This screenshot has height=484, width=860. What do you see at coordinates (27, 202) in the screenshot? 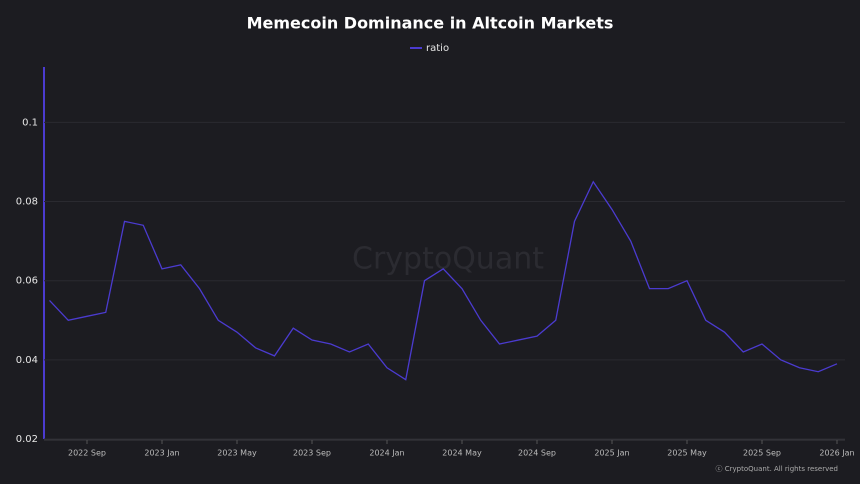
I see `y-tick-label: 0.08` at bounding box center [27, 202].